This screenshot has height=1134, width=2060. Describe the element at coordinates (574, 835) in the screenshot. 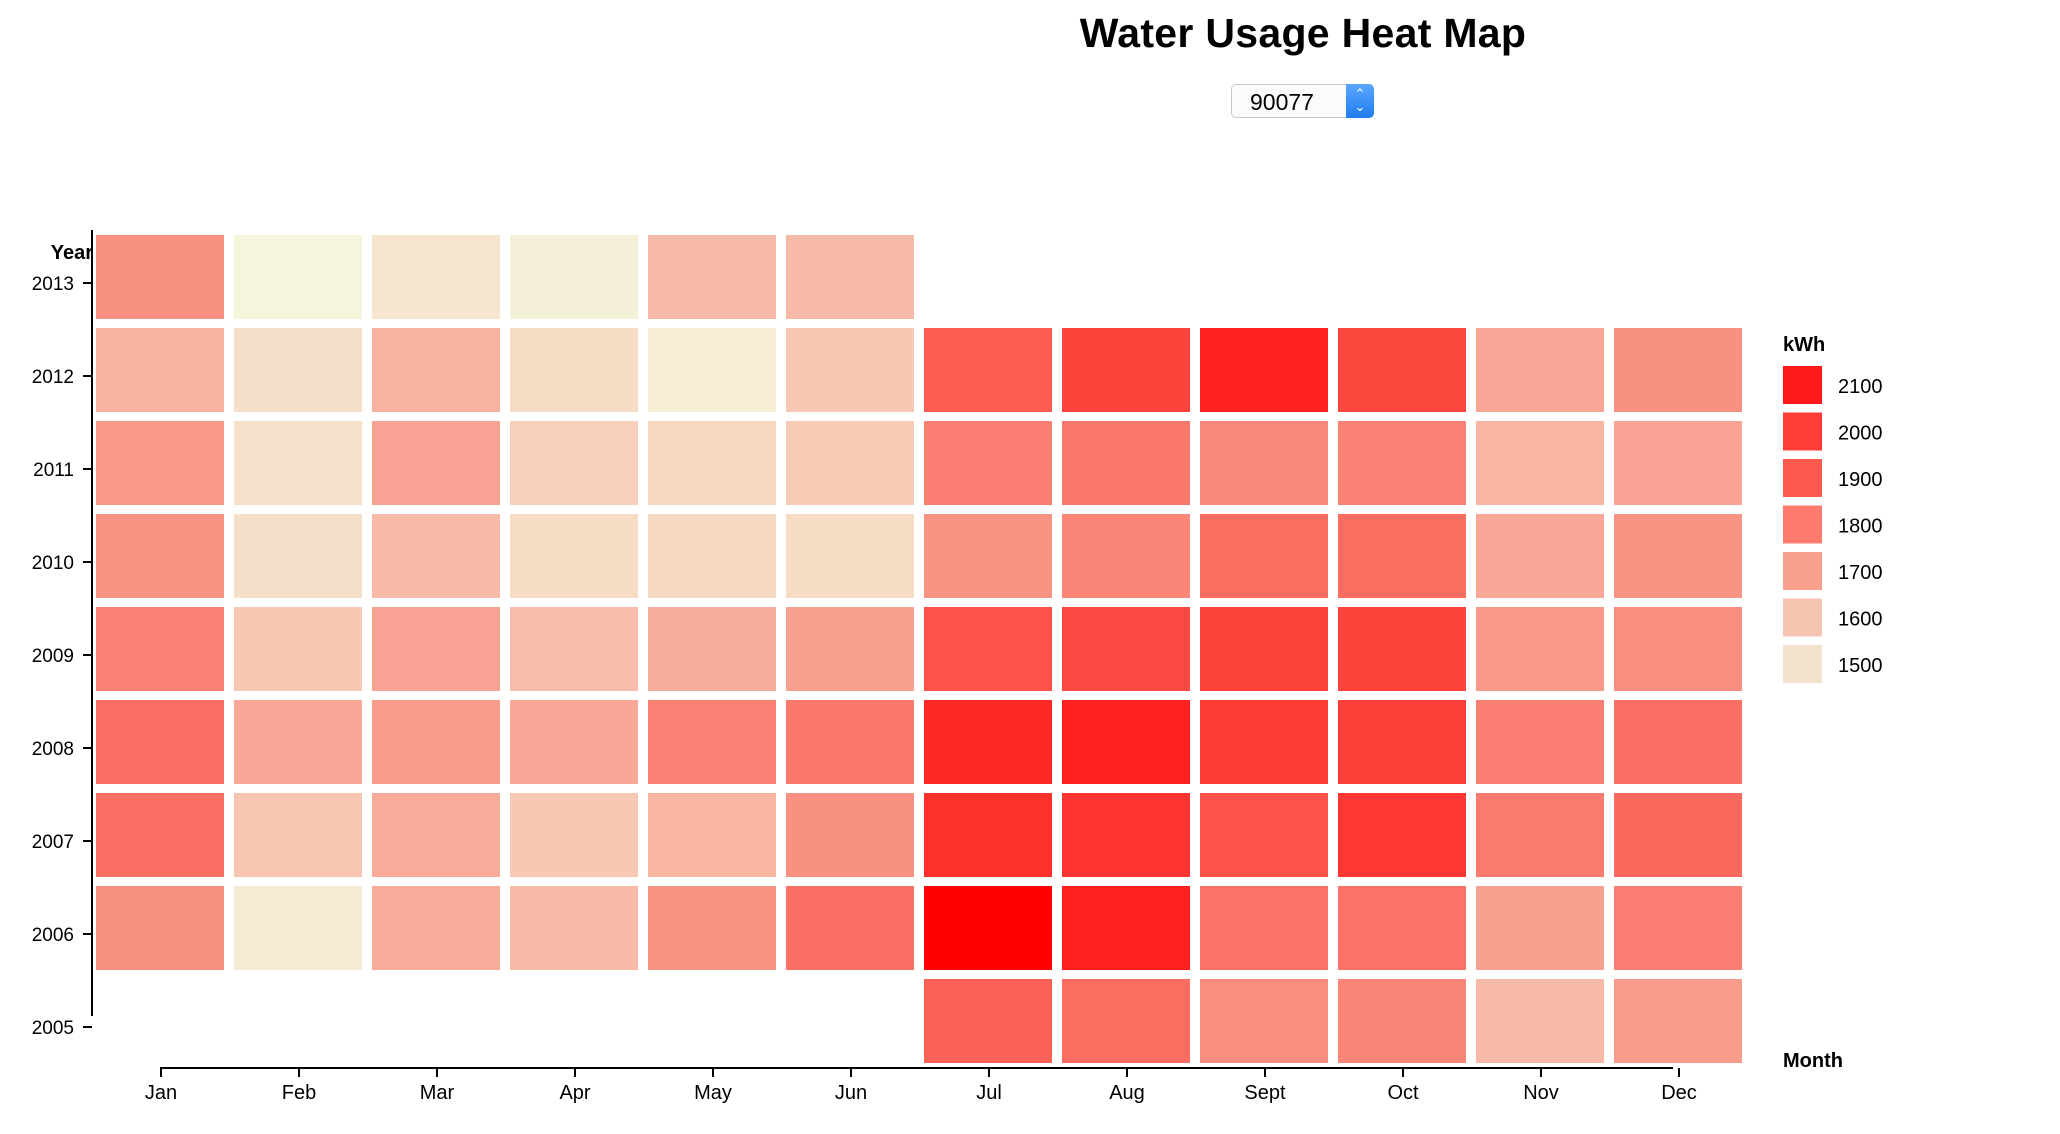

I see `heatmap-cell-2007-Apr` at that location.